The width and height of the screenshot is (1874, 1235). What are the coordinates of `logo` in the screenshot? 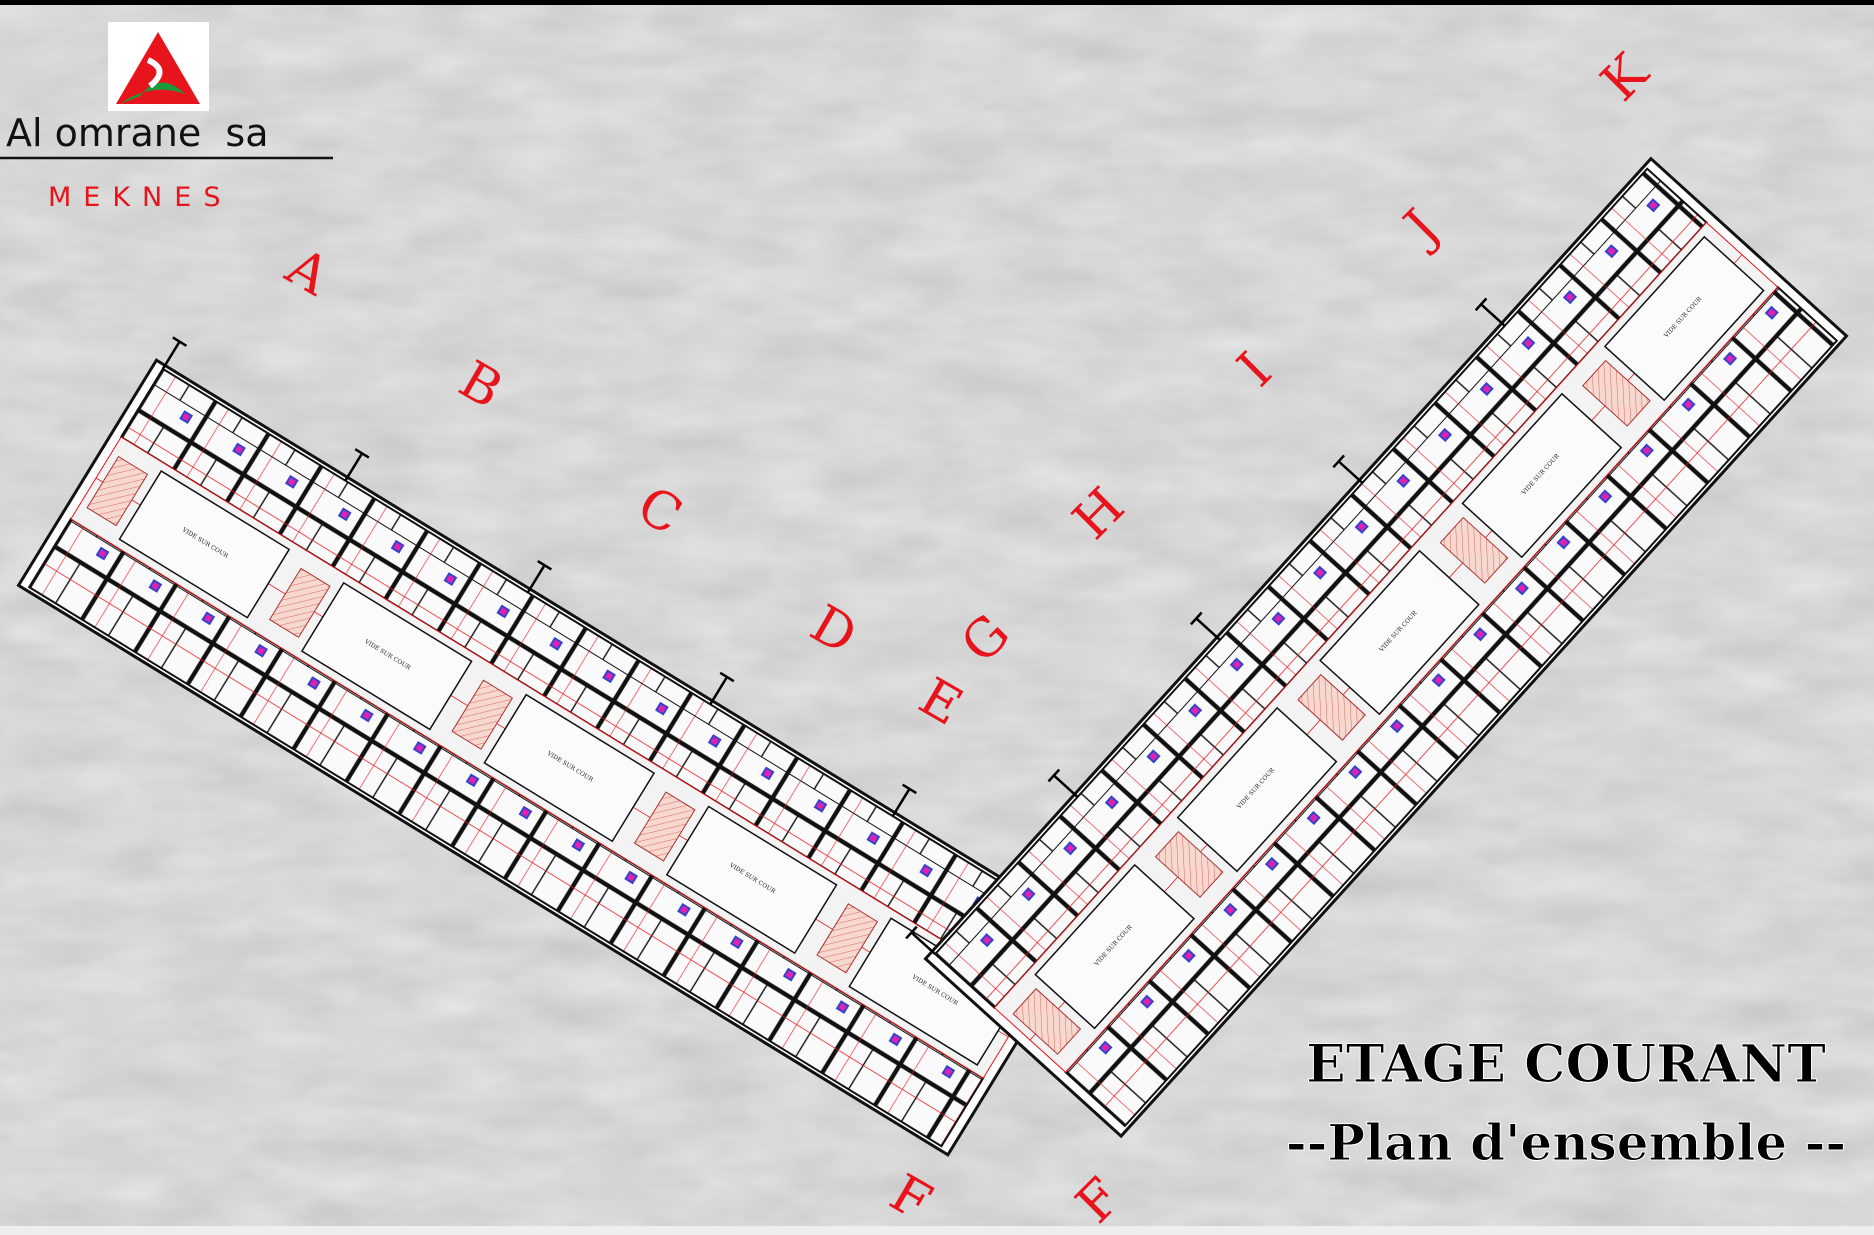 It's located at (158, 66).